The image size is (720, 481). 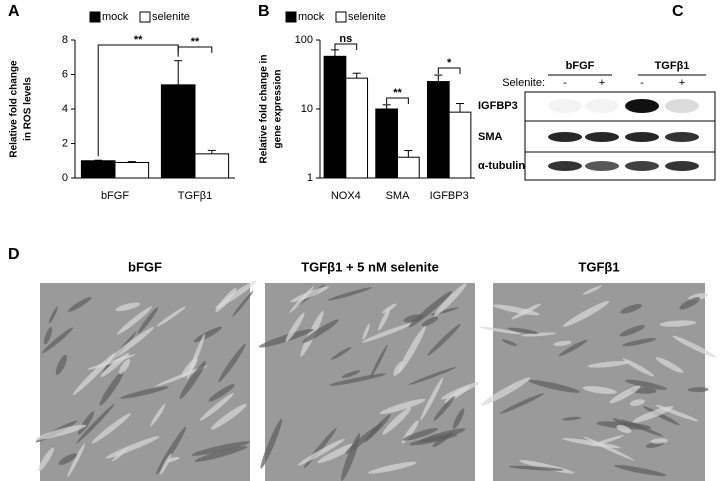 What do you see at coordinates (642, 83) in the screenshot?
I see `blot-sign: -` at bounding box center [642, 83].